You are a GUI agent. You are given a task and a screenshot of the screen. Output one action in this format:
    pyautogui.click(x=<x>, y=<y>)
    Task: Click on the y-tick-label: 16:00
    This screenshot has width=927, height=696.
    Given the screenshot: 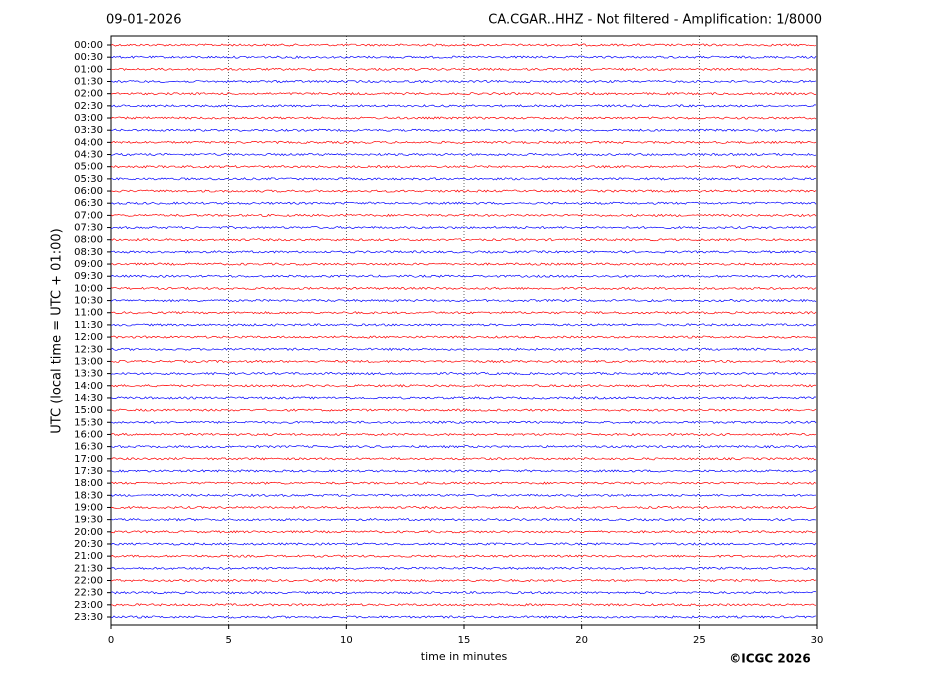 What is the action you would take?
    pyautogui.click(x=88, y=434)
    